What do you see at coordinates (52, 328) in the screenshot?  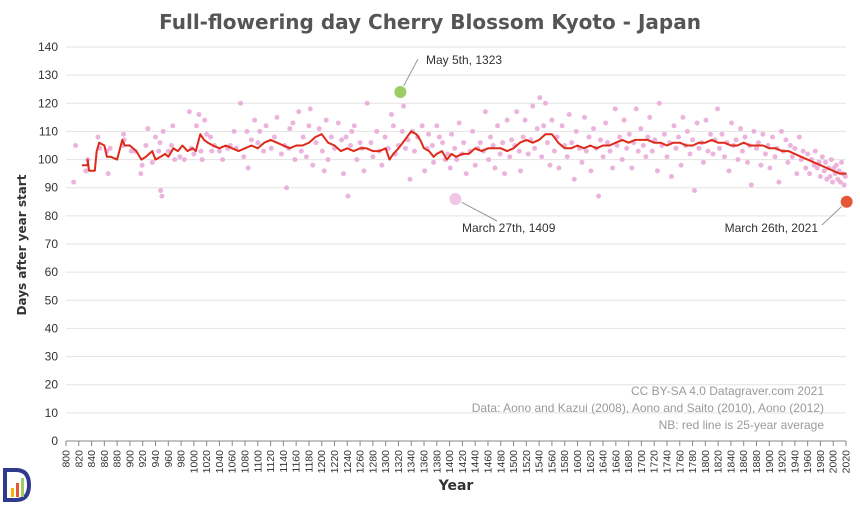 I see `y-tick-label: 40` at bounding box center [52, 328].